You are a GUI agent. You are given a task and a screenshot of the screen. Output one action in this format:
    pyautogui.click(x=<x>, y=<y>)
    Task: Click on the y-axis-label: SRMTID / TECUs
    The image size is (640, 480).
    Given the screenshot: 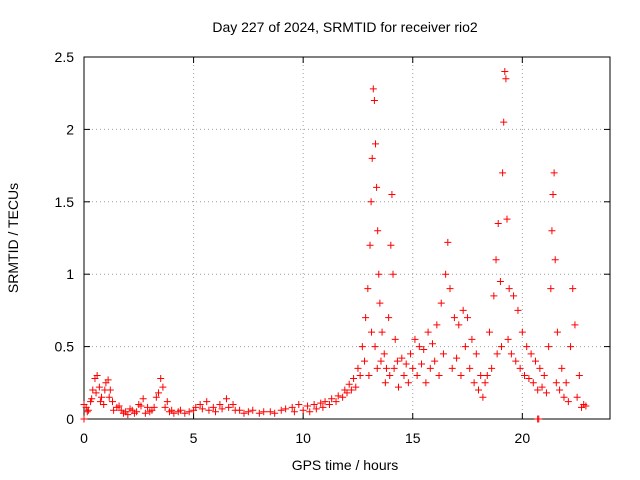 What is the action you would take?
    pyautogui.click(x=13, y=238)
    